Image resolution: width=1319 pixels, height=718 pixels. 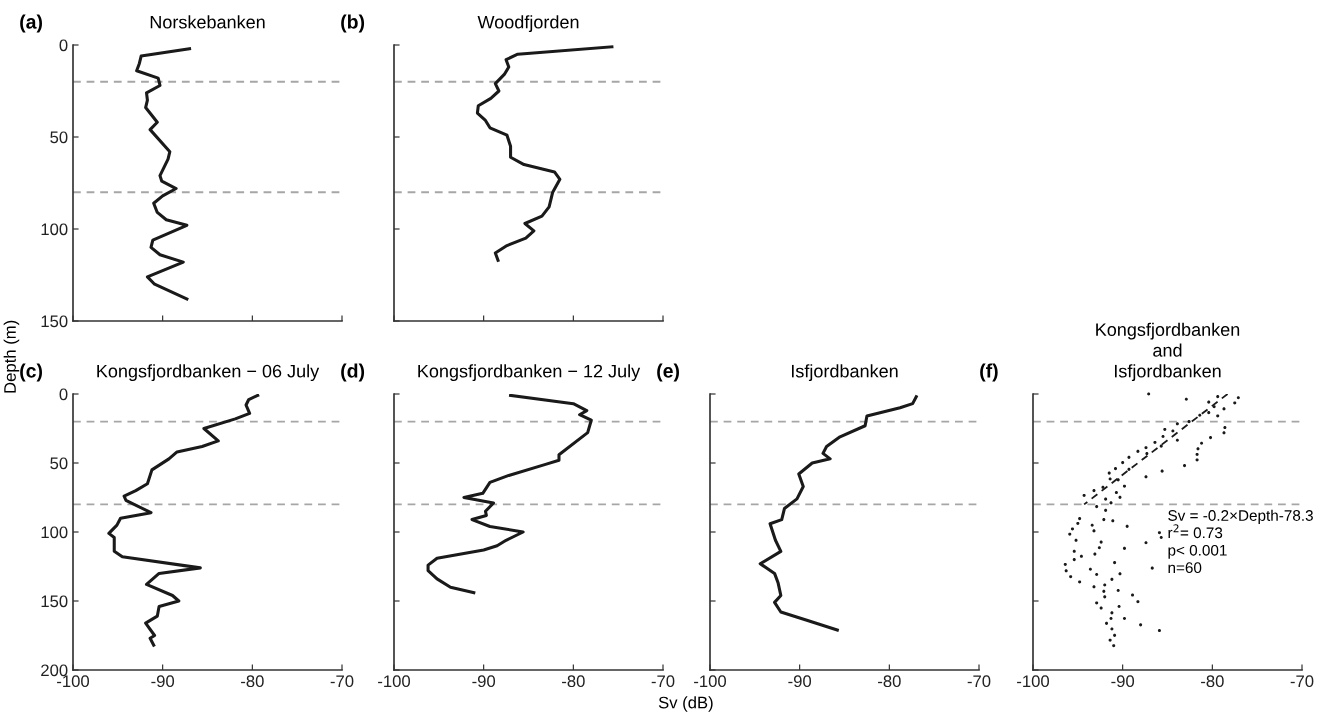 What do you see at coordinates (11, 356) in the screenshot?
I see `y-axis-title: Depth (m)` at bounding box center [11, 356].